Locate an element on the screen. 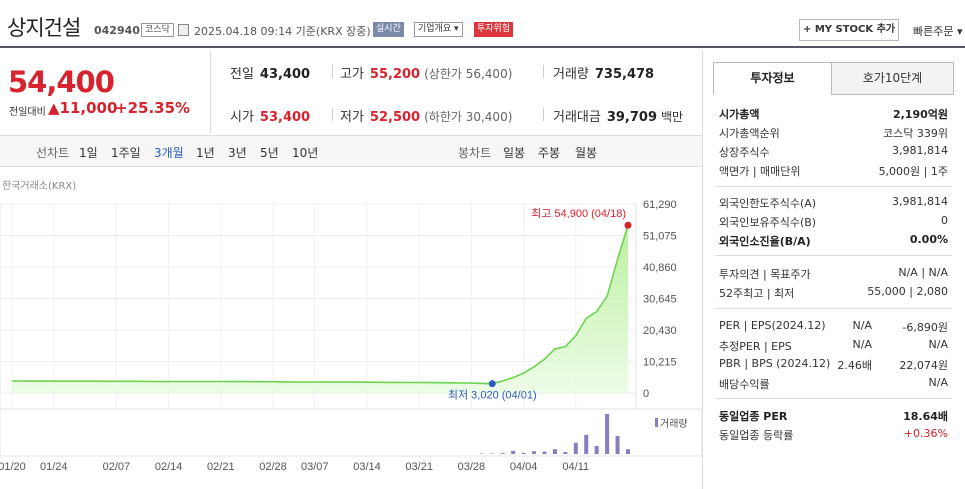  y-tick-label: 0 is located at coordinates (646, 394).